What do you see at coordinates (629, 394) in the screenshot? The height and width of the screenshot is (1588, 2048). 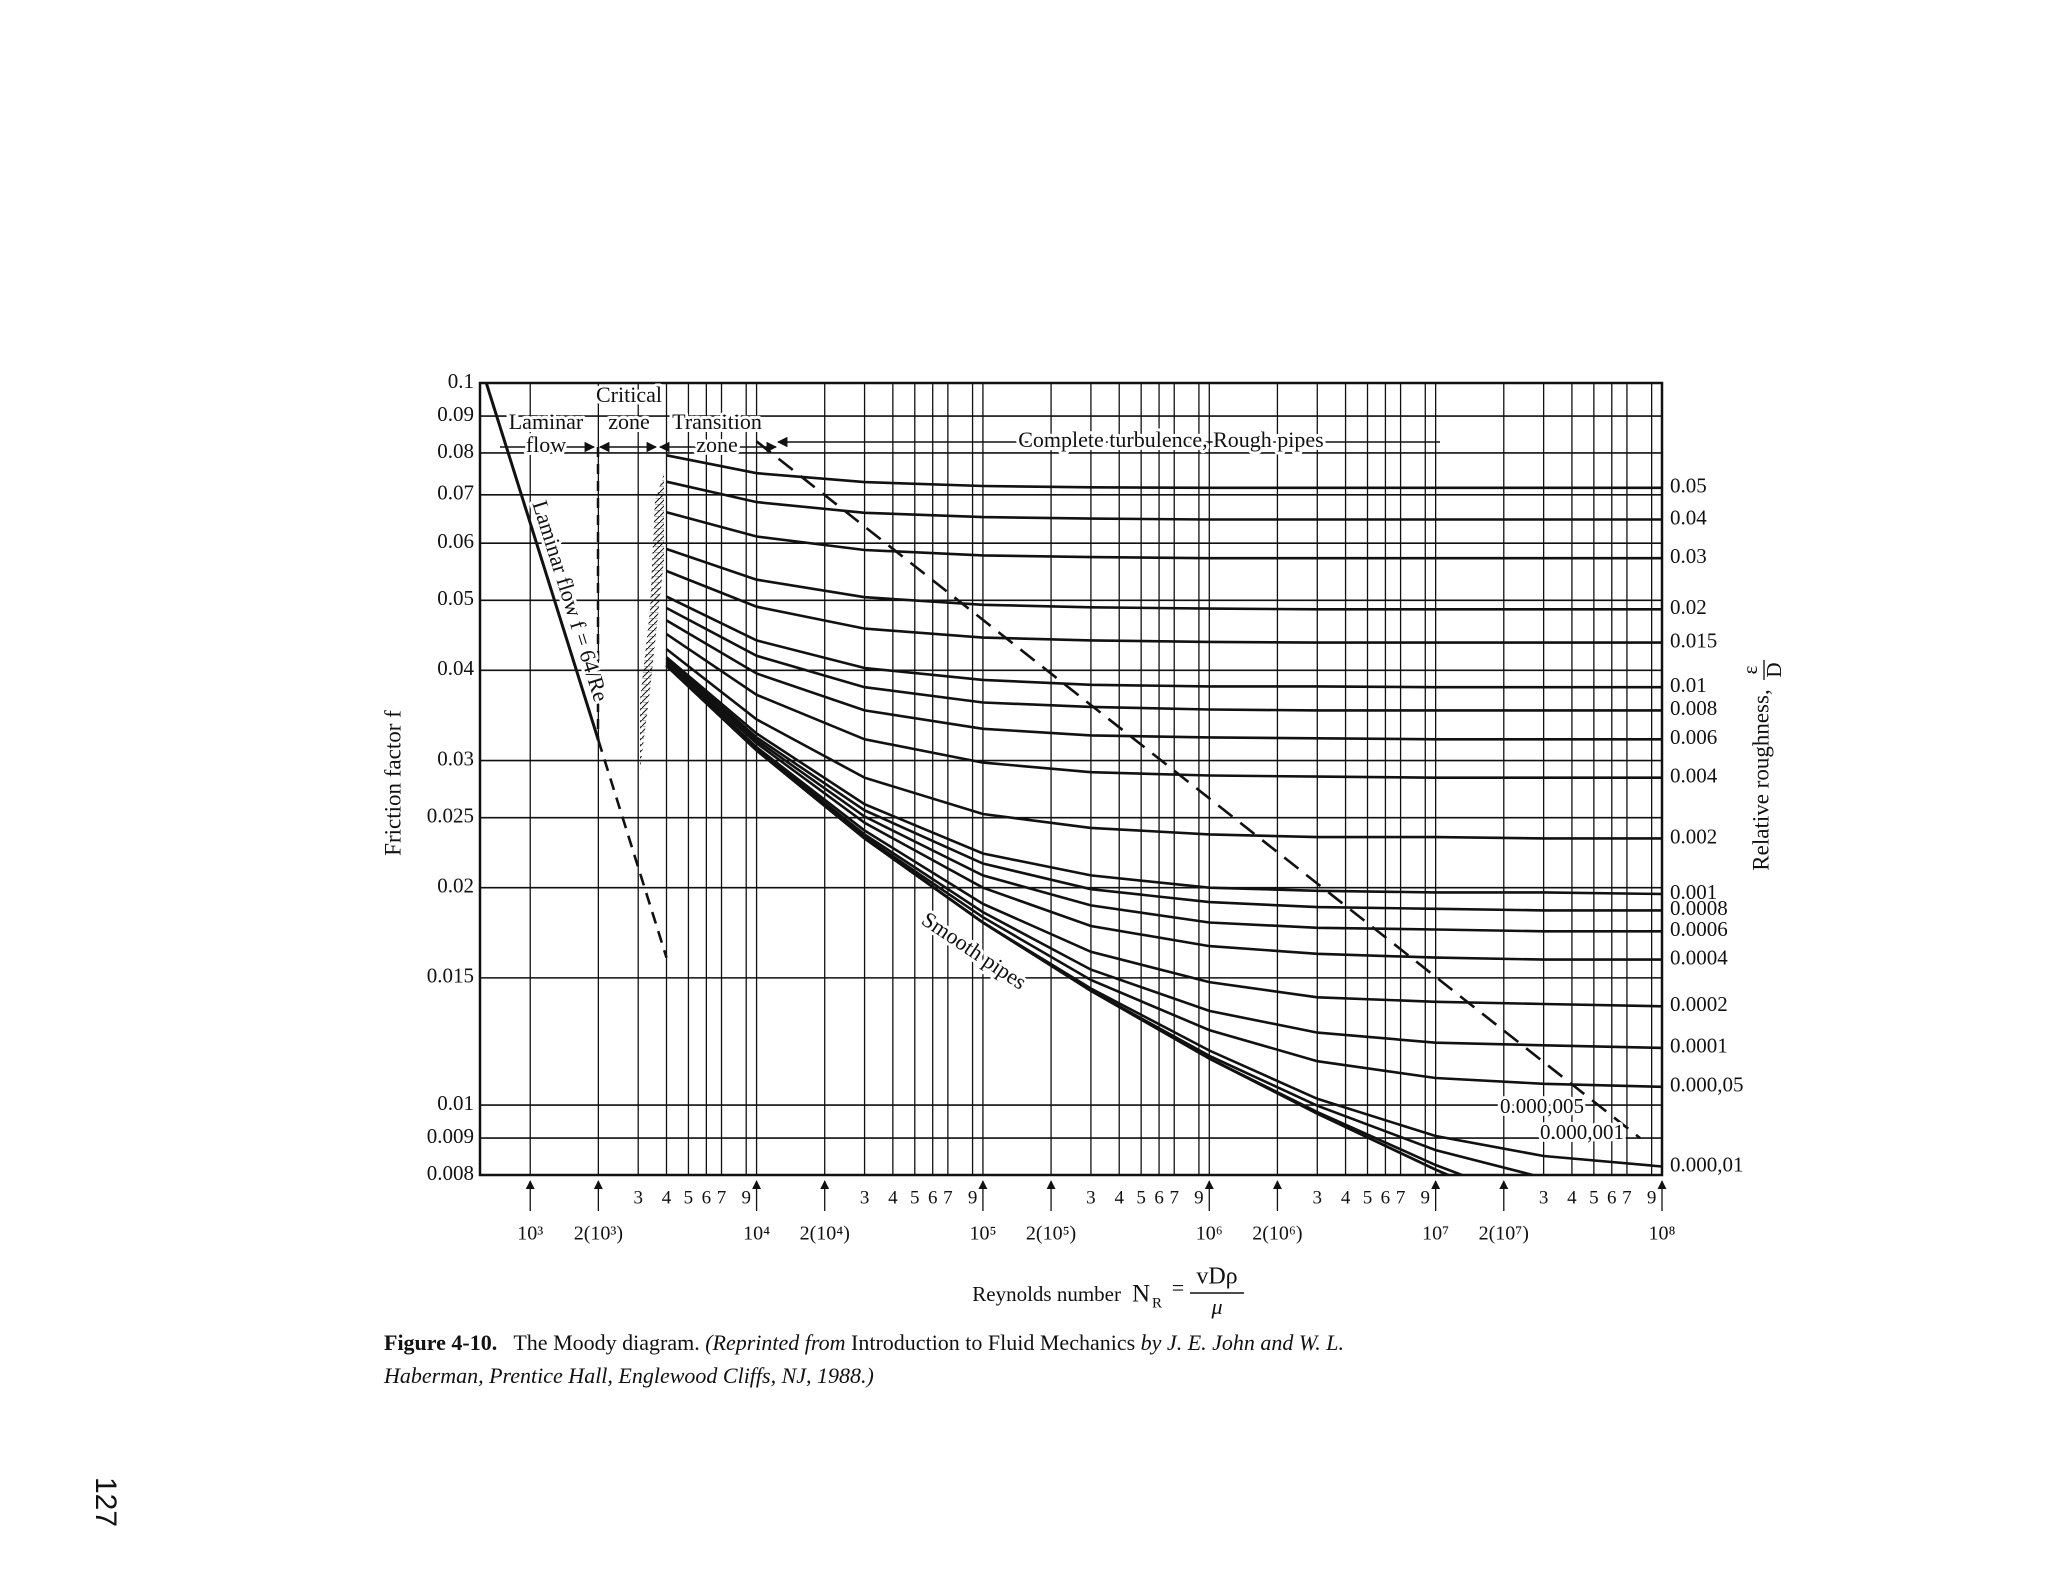 I see `zone-label: Critical` at bounding box center [629, 394].